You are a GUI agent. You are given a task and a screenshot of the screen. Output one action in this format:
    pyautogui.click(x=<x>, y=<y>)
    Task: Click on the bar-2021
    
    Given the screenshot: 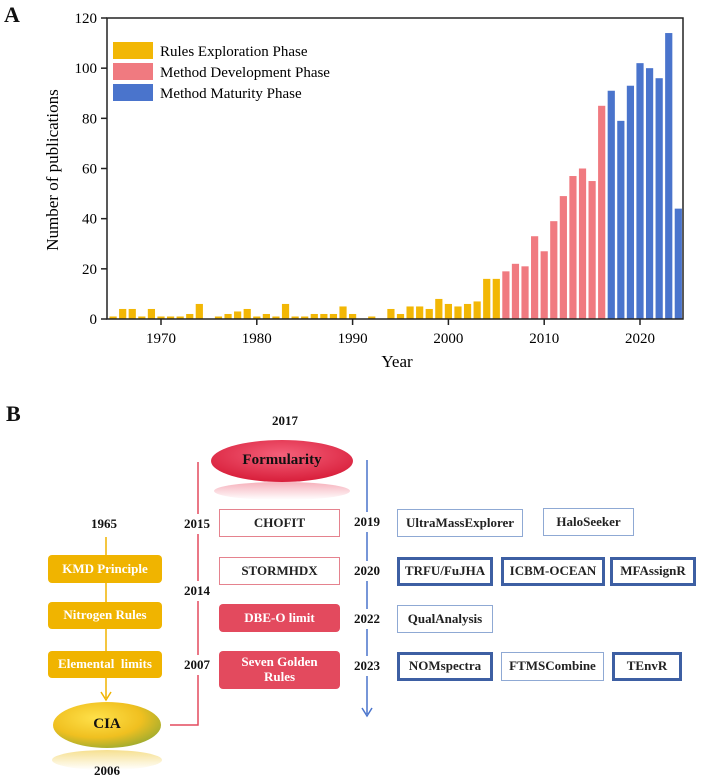 What is the action you would take?
    pyautogui.click(x=649, y=194)
    